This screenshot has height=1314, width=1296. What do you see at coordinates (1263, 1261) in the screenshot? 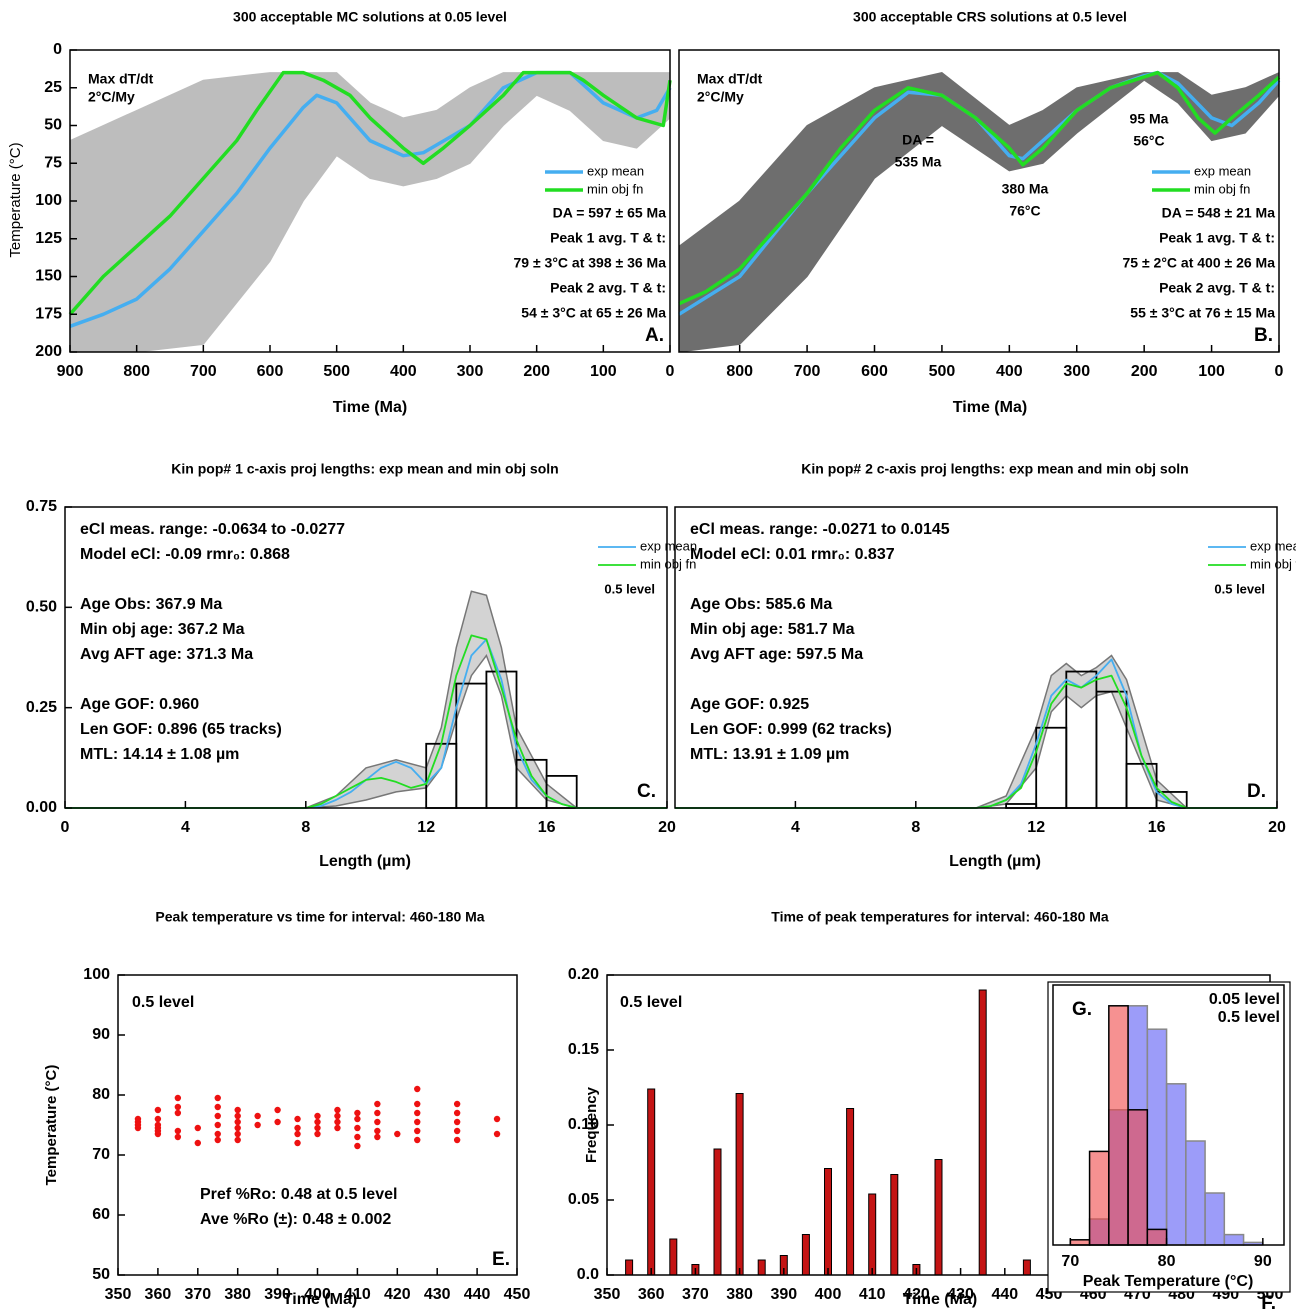
I see `x-tick-label: 90` at bounding box center [1263, 1261].